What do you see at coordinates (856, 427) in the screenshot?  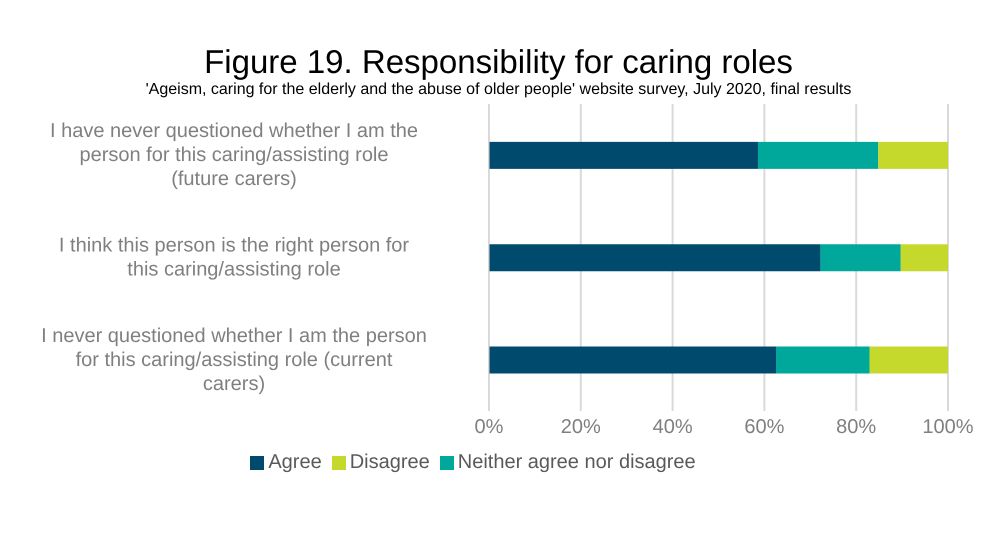 I see `x-tick-label: 80%` at bounding box center [856, 427].